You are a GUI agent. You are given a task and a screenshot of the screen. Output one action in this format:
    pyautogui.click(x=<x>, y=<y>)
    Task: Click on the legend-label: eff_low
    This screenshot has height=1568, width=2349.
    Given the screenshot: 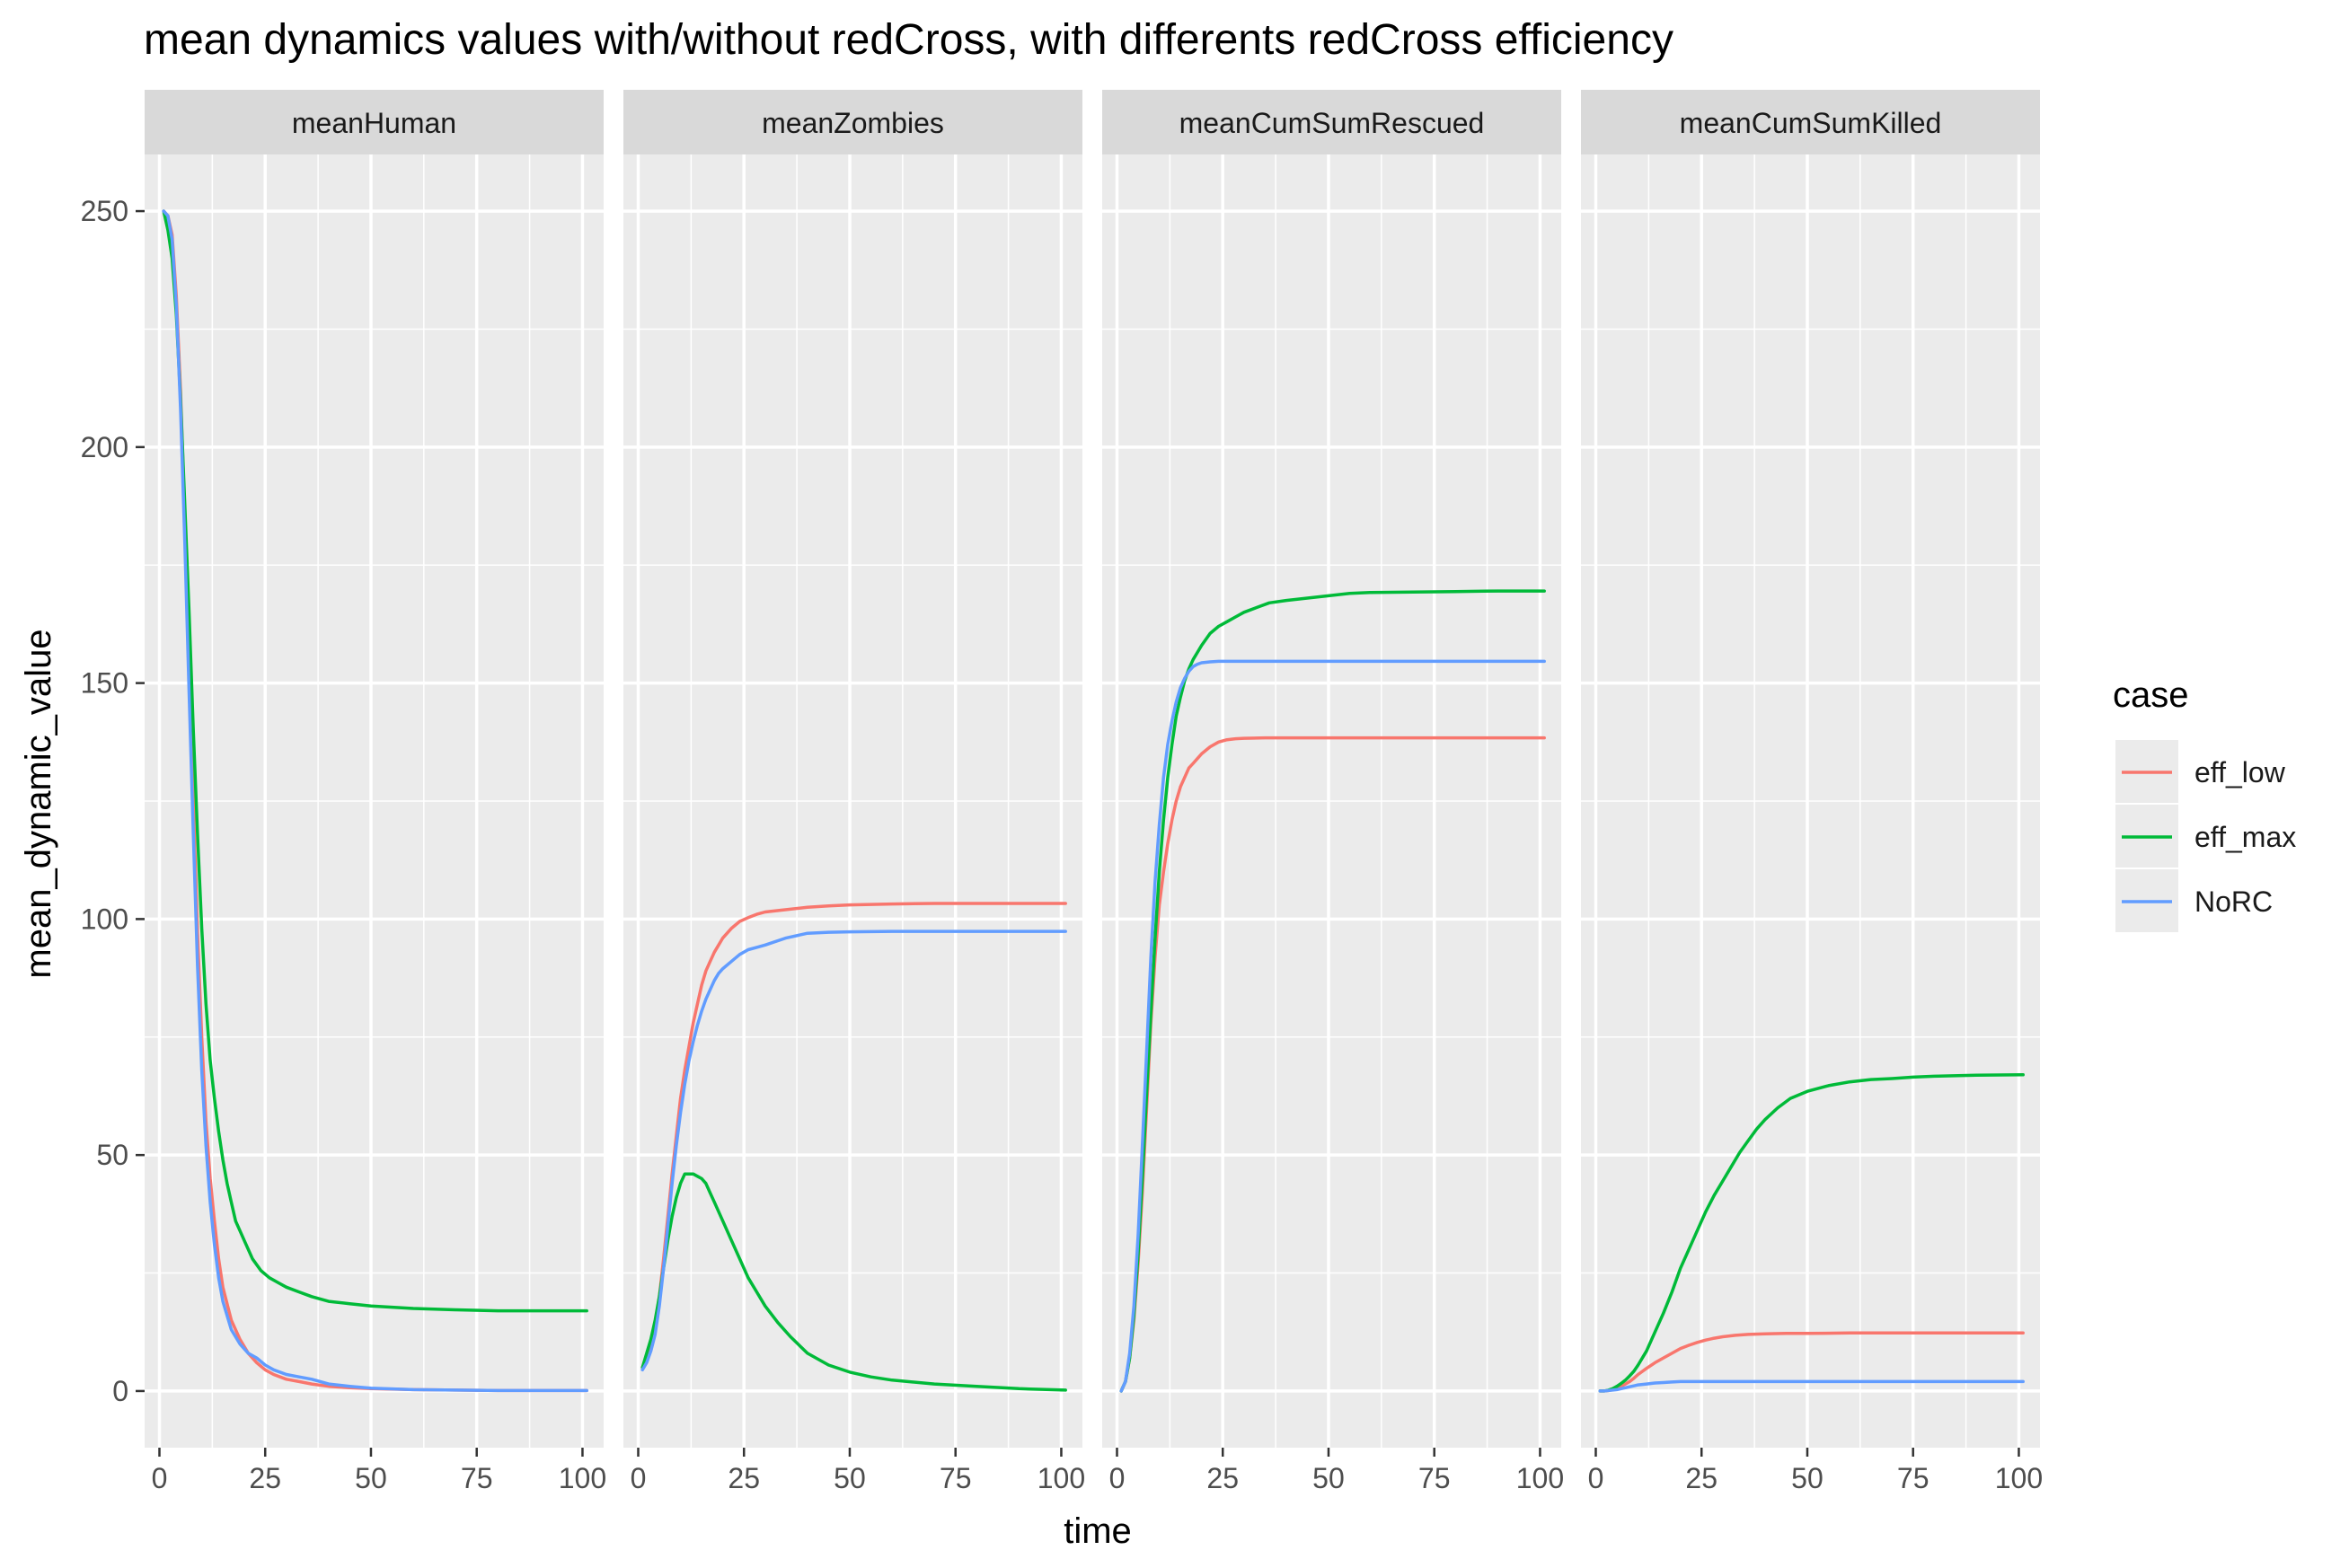 What is the action you would take?
    pyautogui.click(x=2240, y=772)
    